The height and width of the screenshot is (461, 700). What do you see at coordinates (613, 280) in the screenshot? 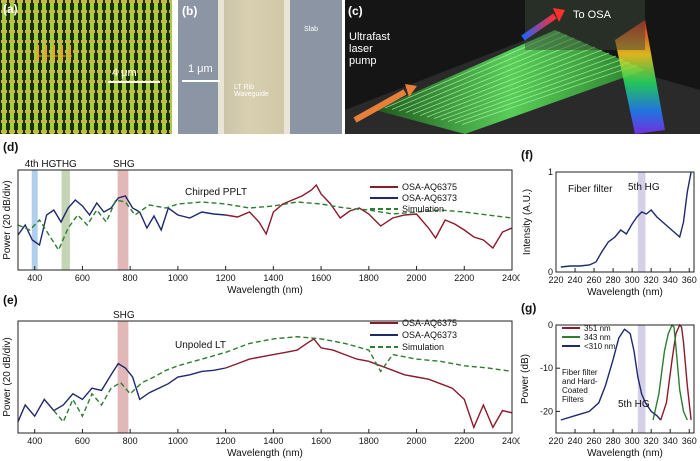
I see `x-tick-label: 280` at bounding box center [613, 280].